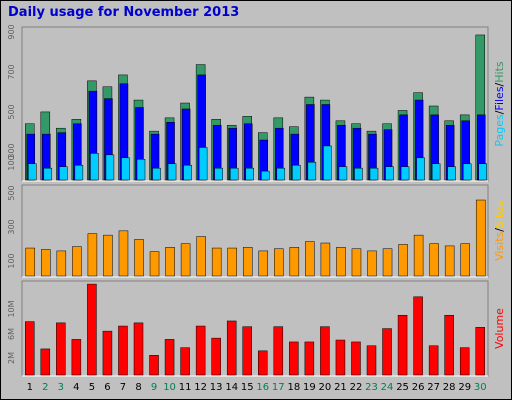 Image resolution: width=512 pixels, height=400 pixels. Describe the element at coordinates (433, 387) in the screenshot. I see `day-label: 27` at that location.